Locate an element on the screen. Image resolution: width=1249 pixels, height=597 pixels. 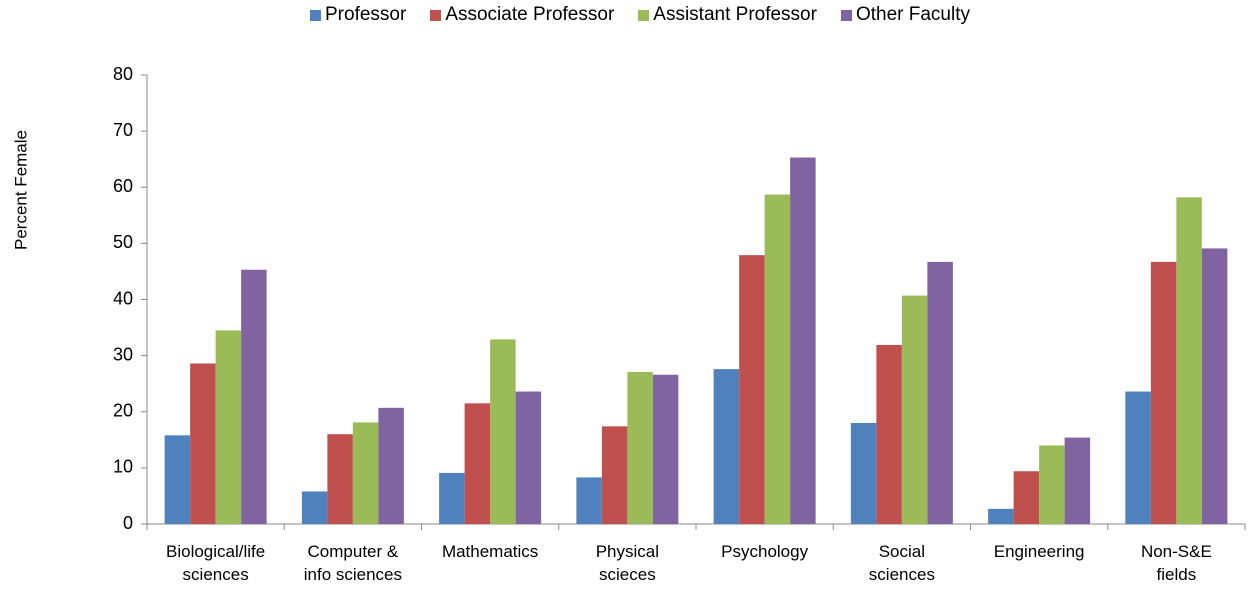
legend-label: Other Faculty is located at coordinates (912, 14).